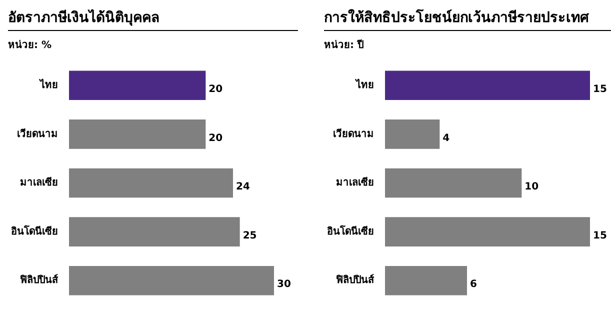 Image resolution: width=611 pixels, height=312 pixels. Describe the element at coordinates (243, 187) in the screenshot. I see `data-label: 24` at that location.